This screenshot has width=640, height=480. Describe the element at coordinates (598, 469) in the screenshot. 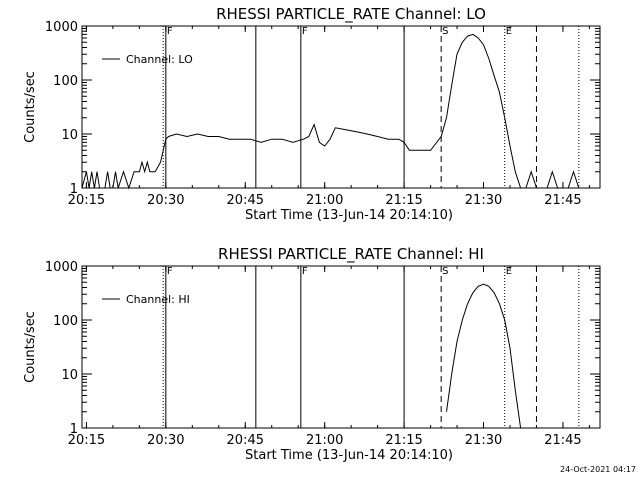

I see `timestamp: 24-Oct-2021 04:17` at that location.